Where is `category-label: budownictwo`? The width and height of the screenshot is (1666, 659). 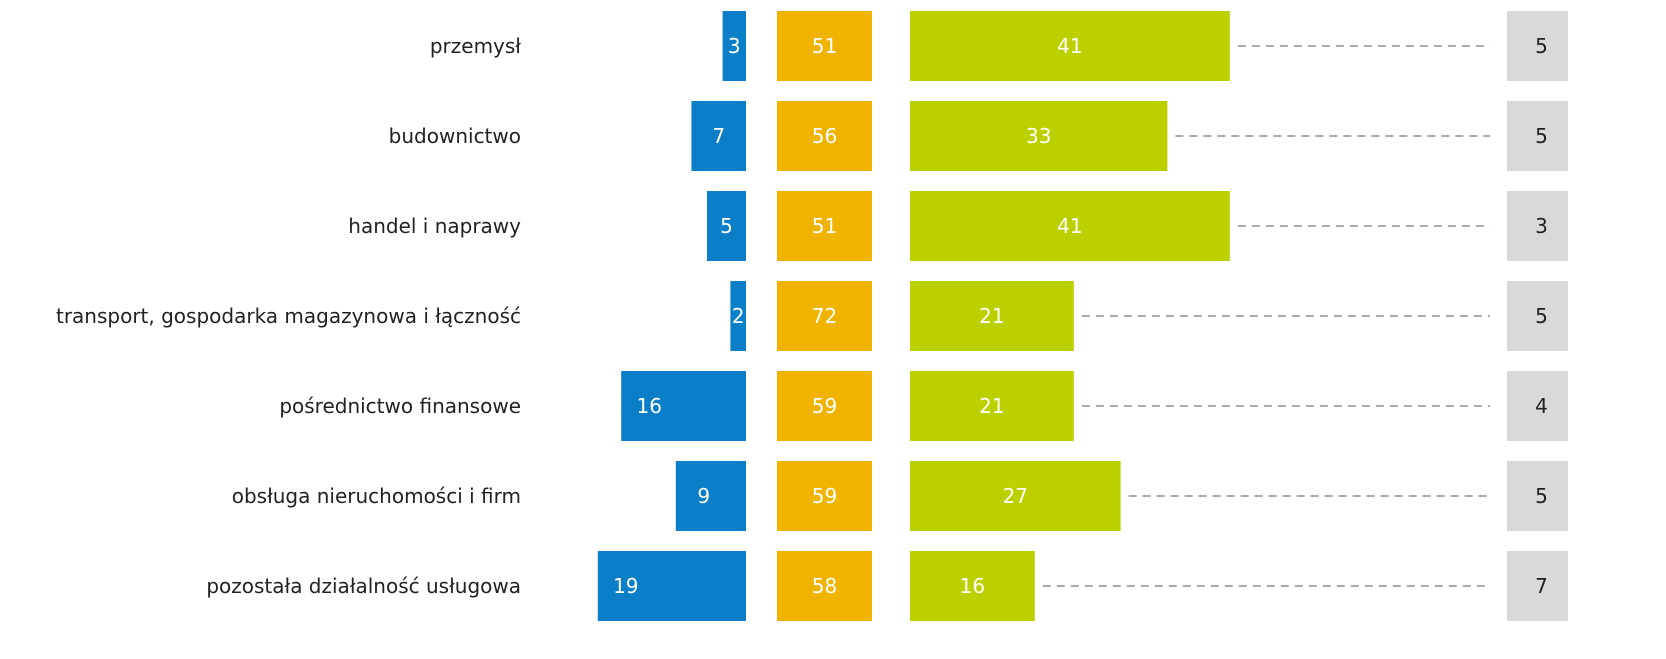 category-label: budownictwo is located at coordinates (455, 136).